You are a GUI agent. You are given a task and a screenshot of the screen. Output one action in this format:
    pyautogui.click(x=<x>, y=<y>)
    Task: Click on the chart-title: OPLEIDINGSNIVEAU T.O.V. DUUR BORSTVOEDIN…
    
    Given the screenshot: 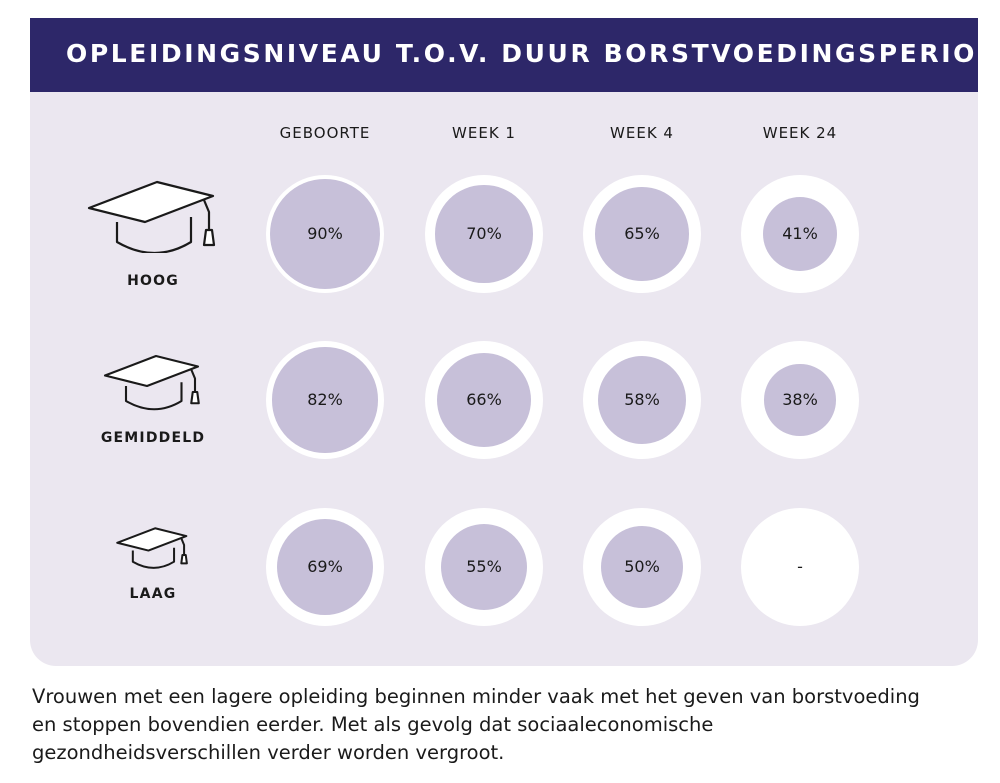 What is the action you would take?
    pyautogui.click(x=522, y=53)
    